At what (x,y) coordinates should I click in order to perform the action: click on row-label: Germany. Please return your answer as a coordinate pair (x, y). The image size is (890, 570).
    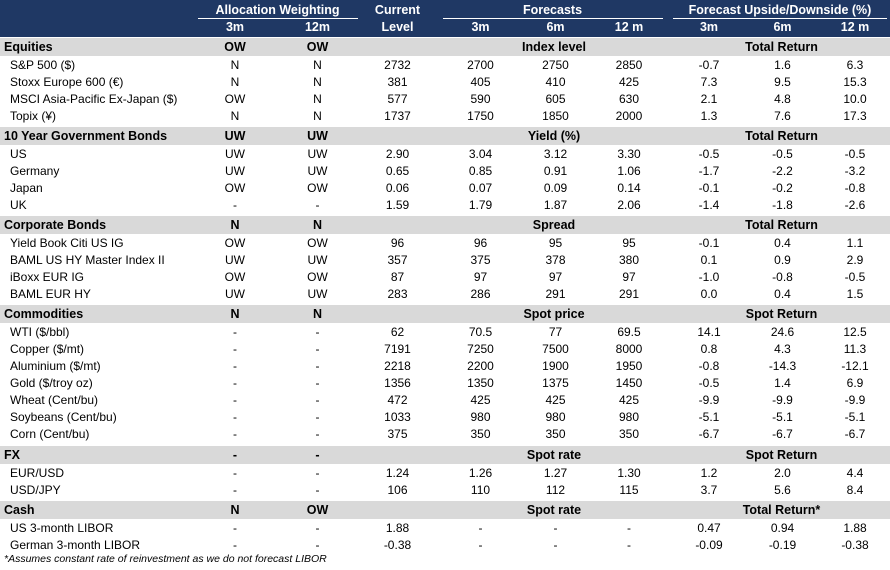
    Looking at the image, I should click on (35, 171).